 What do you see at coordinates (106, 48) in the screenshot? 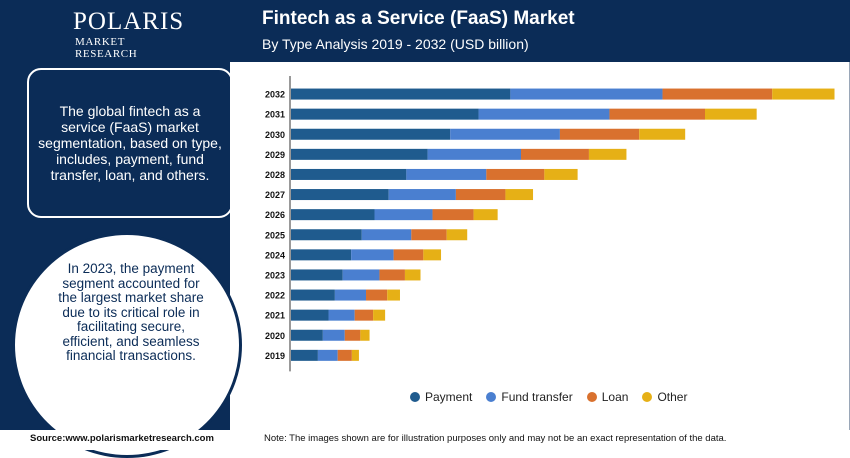
I see `logo-sub-text: MARKET RESEARCH` at bounding box center [106, 48].